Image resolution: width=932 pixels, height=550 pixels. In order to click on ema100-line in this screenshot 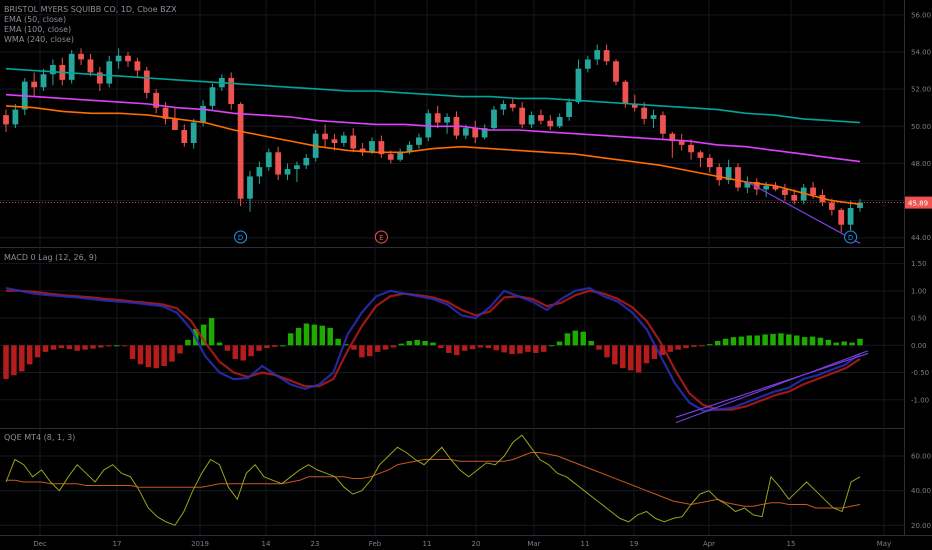, I will do `click(433, 128)`.